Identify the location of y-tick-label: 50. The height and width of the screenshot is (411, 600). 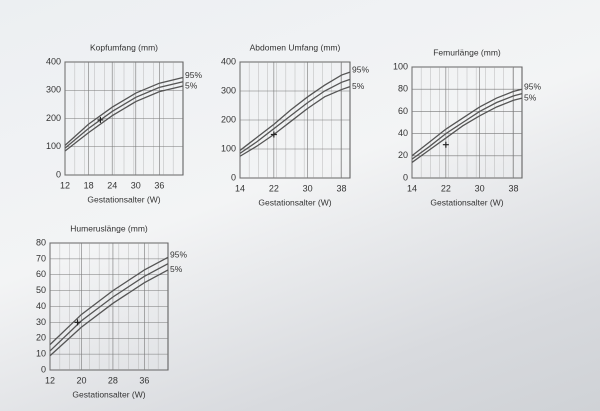
(41, 290).